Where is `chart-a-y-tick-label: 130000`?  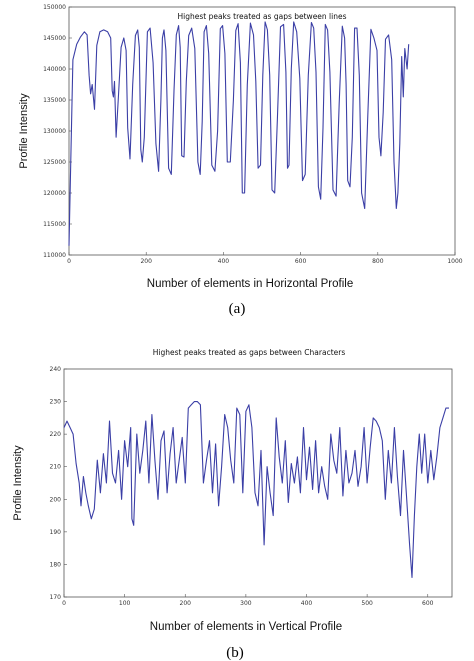
chart-a-y-tick-label: 130000 is located at coordinates (54, 131).